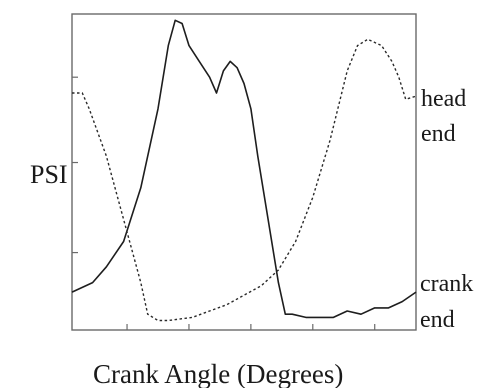 Image resolution: width=503 pixels, height=388 pixels. Describe the element at coordinates (49, 174) in the screenshot. I see `y-axis-label: PSI` at that location.